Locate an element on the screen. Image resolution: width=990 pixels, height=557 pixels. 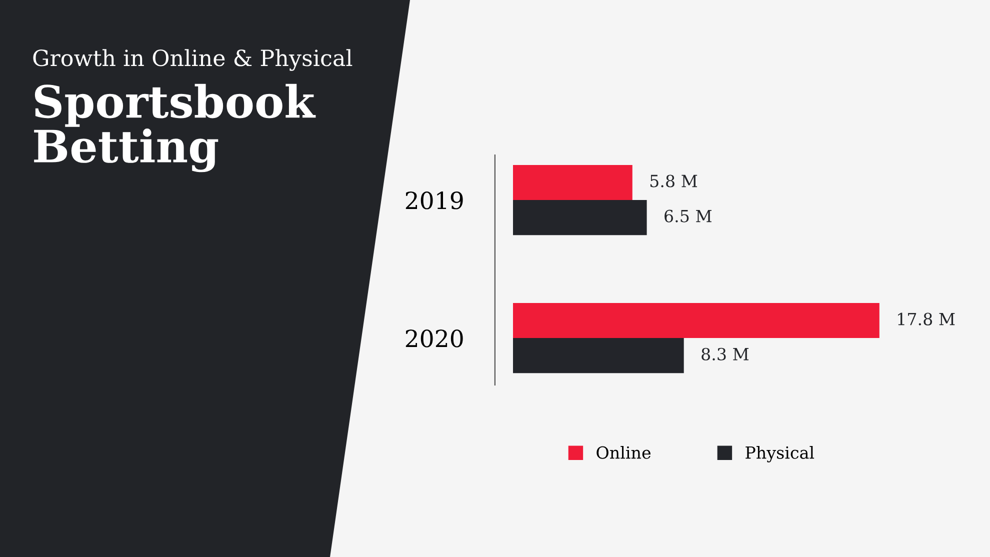
y-tick-label: 2019 is located at coordinates (434, 200).